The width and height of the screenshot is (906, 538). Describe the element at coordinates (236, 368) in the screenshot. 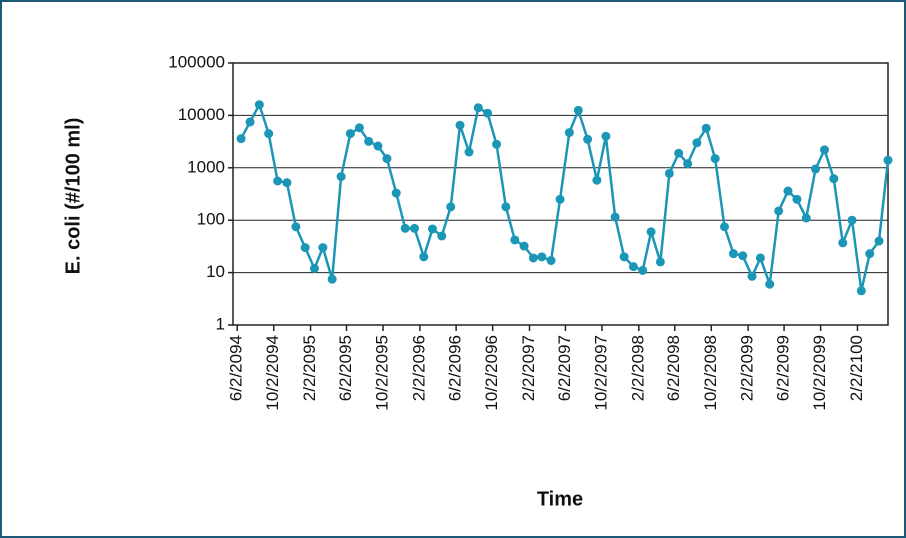

I see `x-tick-label: 6/2/2094` at that location.